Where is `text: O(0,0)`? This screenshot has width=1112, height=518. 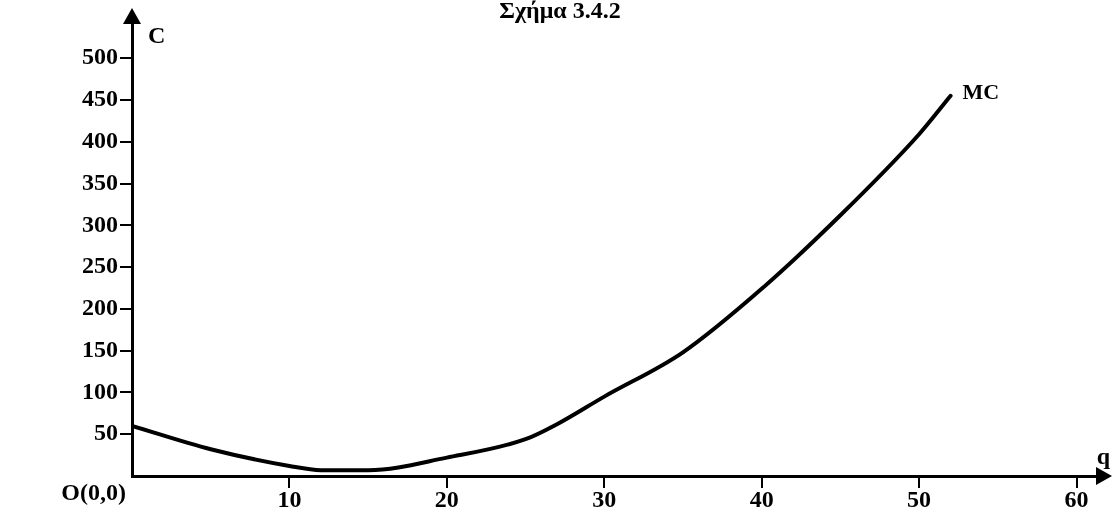 text: O(0,0) is located at coordinates (93, 492).